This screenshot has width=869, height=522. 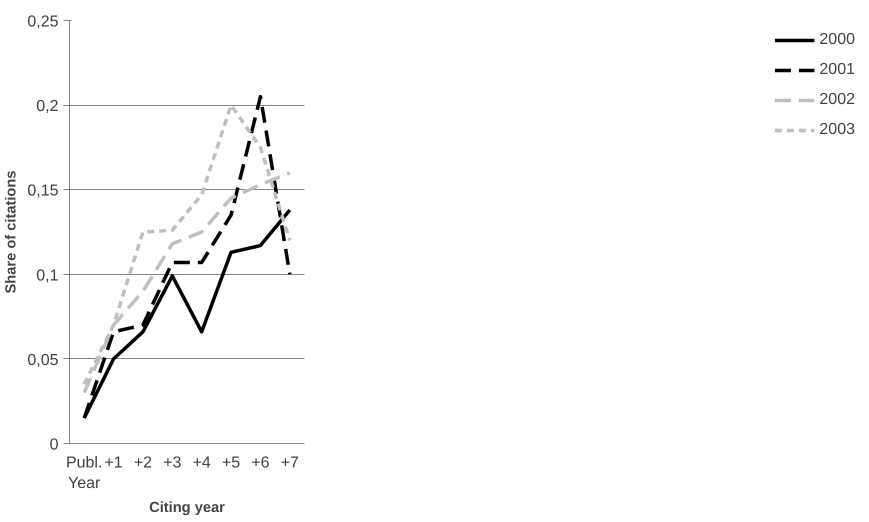 What do you see at coordinates (187, 508) in the screenshot?
I see `x-axis-title: Citing year` at bounding box center [187, 508].